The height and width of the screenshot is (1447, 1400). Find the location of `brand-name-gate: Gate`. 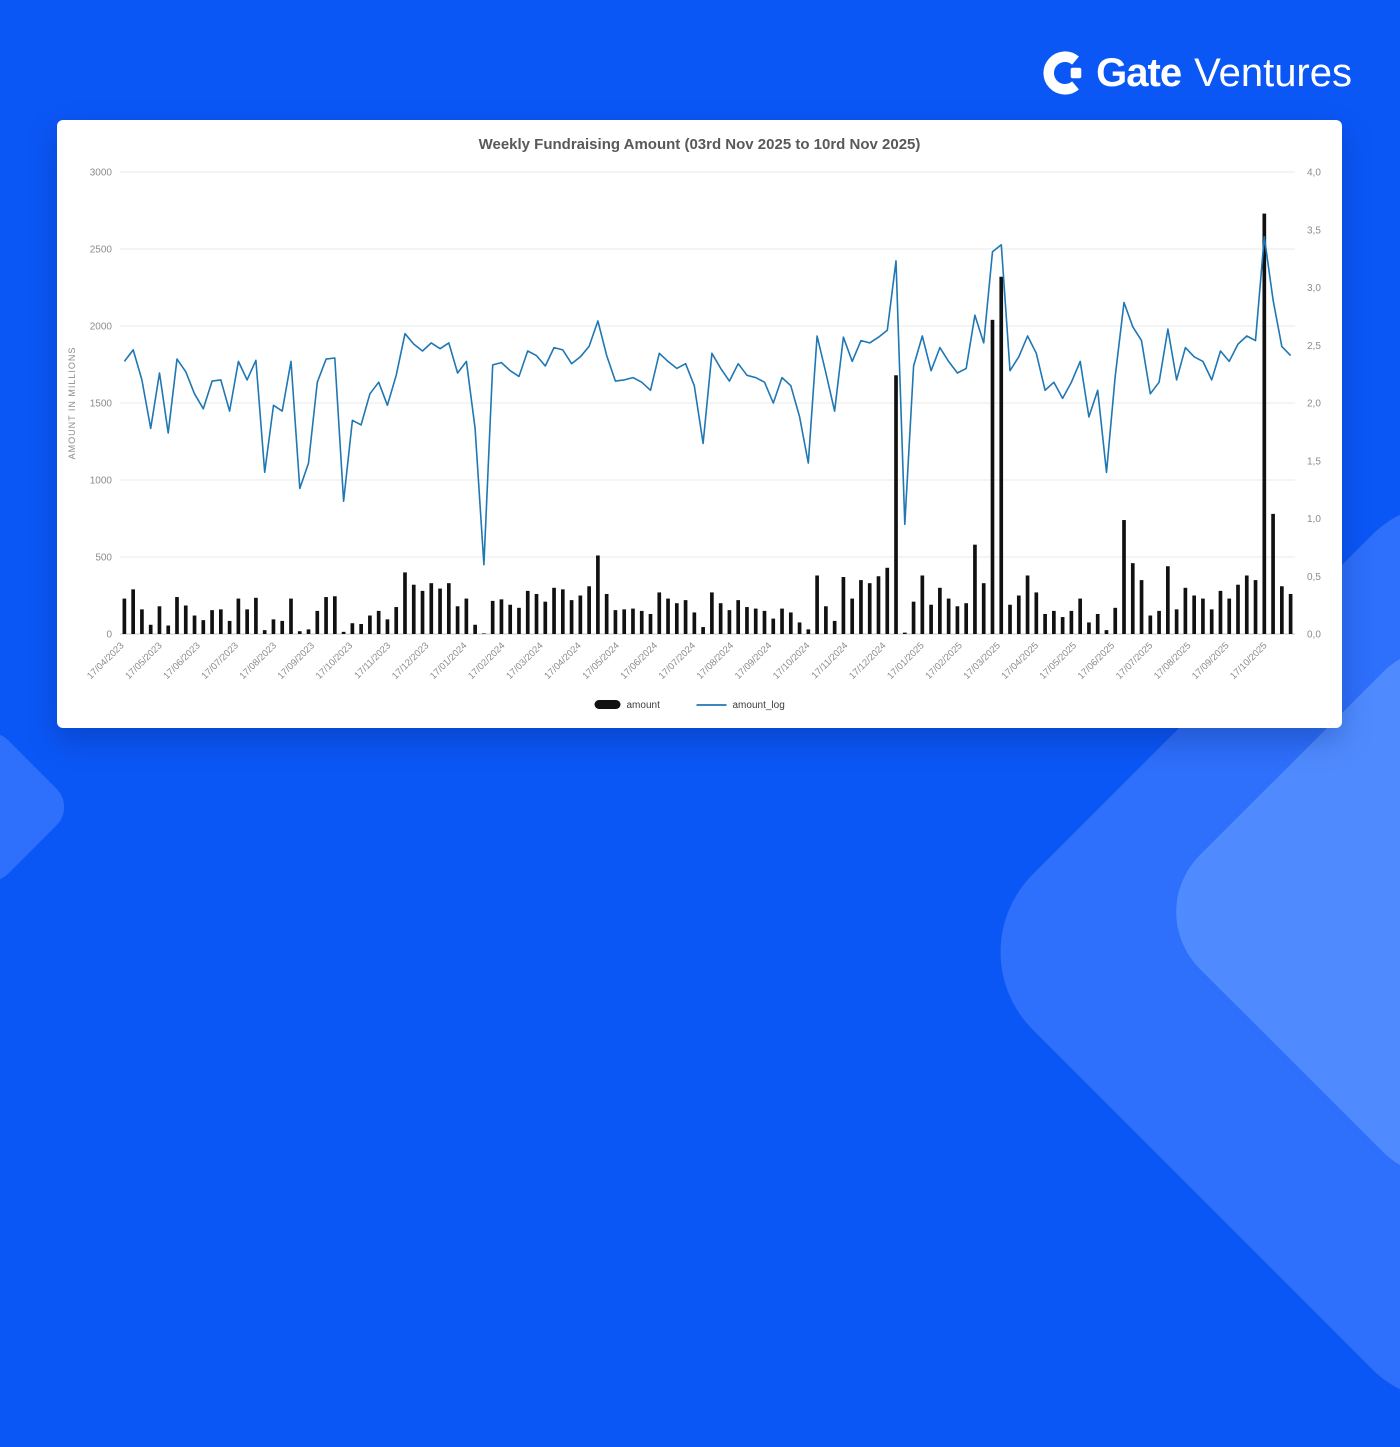

brand-name-gate: Gate is located at coordinates (1139, 72).